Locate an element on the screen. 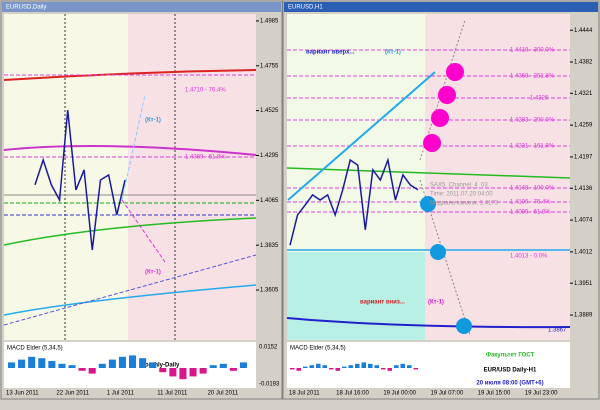 This screenshot has height=410, width=600. info-line: Time: 2011.07.20 04:00 is located at coordinates (461, 195).